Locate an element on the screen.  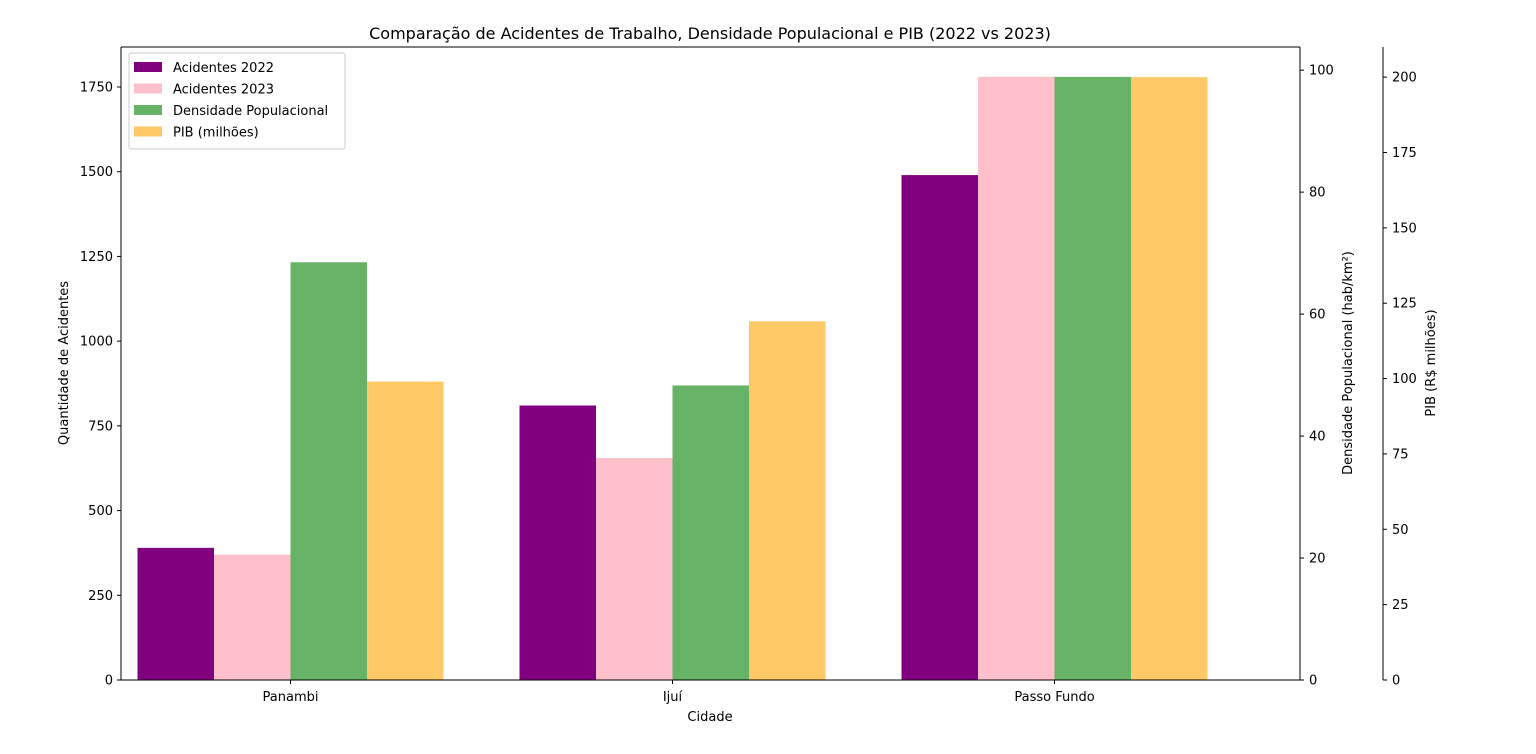
y-right1-tick-label: 40 is located at coordinates (1317, 437).